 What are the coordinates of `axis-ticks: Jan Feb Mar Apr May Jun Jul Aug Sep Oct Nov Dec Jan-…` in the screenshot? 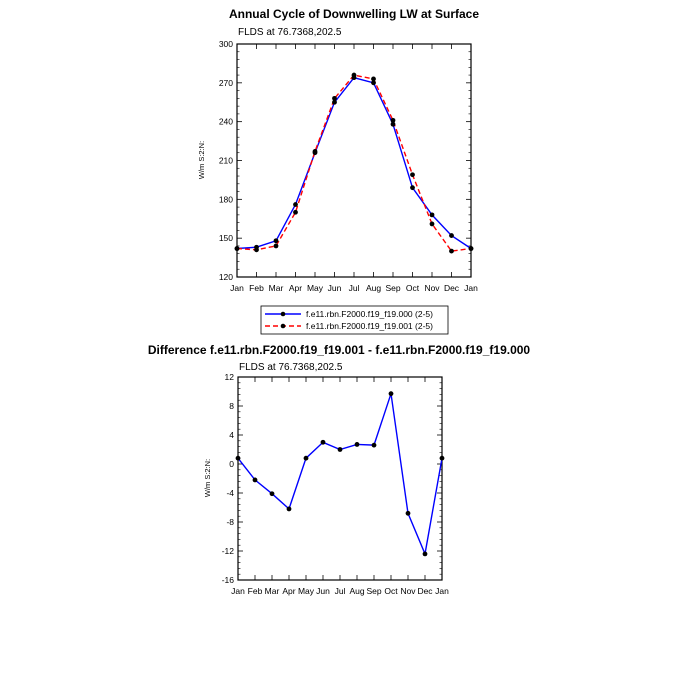 It's located at (335, 484).